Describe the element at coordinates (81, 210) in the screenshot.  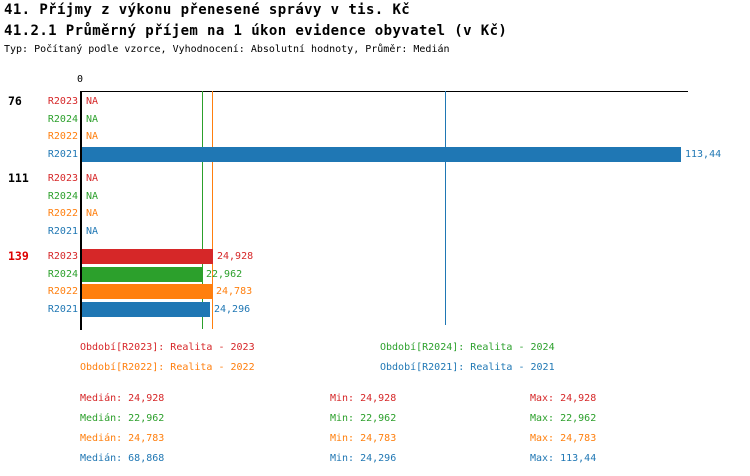
I see `y-axis-line` at that location.